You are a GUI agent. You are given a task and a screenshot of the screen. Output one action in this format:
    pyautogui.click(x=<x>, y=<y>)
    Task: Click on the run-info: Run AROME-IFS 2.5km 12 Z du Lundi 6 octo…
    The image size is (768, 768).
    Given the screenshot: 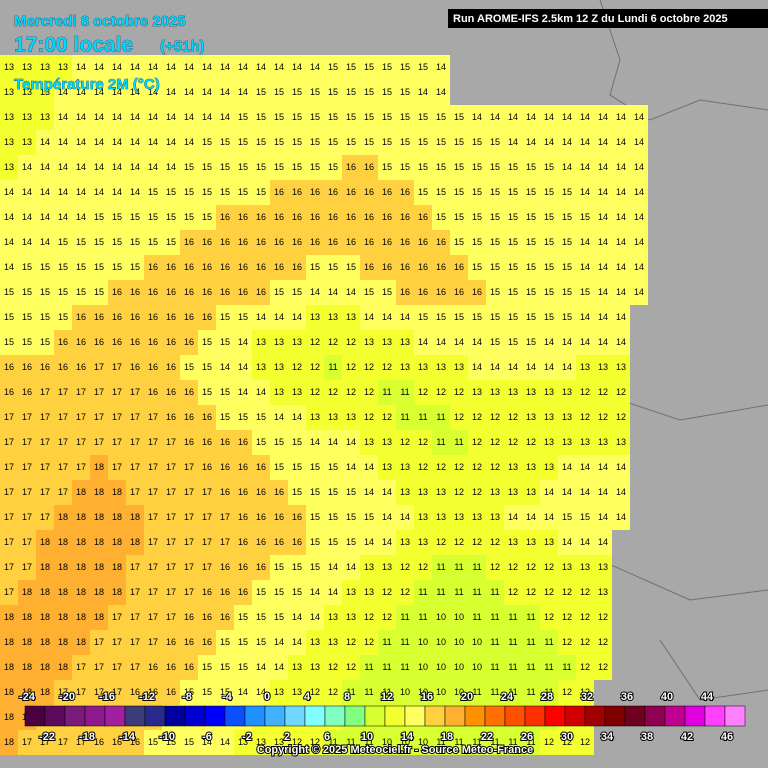 What is the action you would take?
    pyautogui.click(x=590, y=19)
    